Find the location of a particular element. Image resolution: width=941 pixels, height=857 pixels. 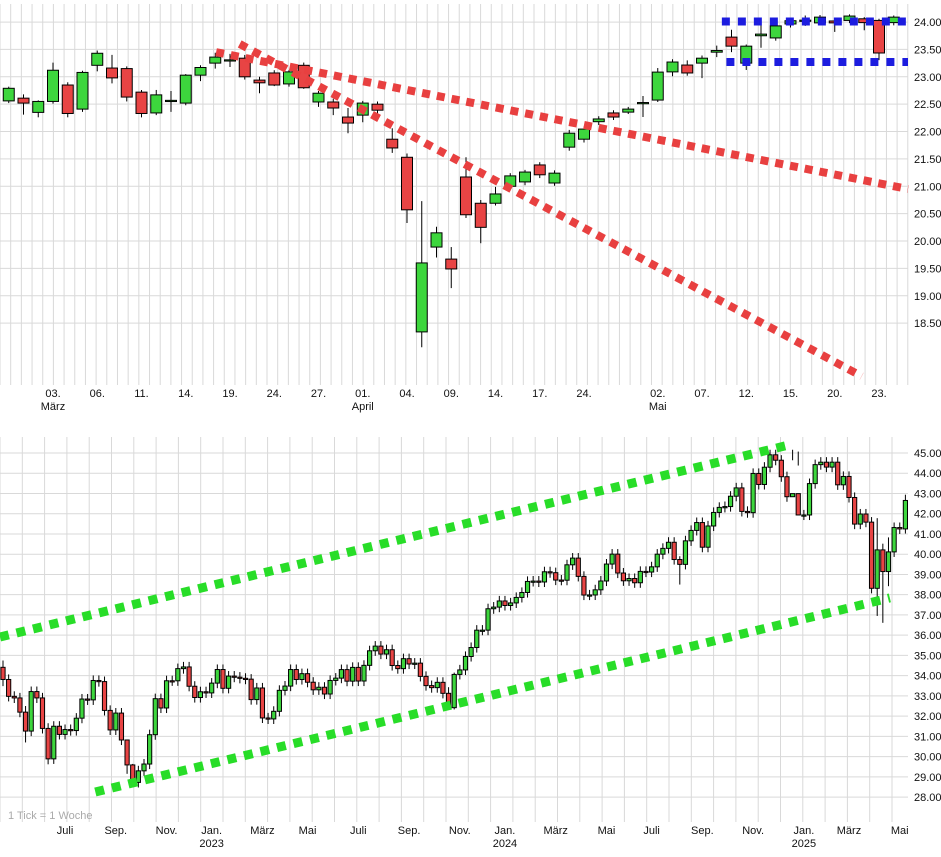

y-axis-label: 34.000 is located at coordinates (927, 677).